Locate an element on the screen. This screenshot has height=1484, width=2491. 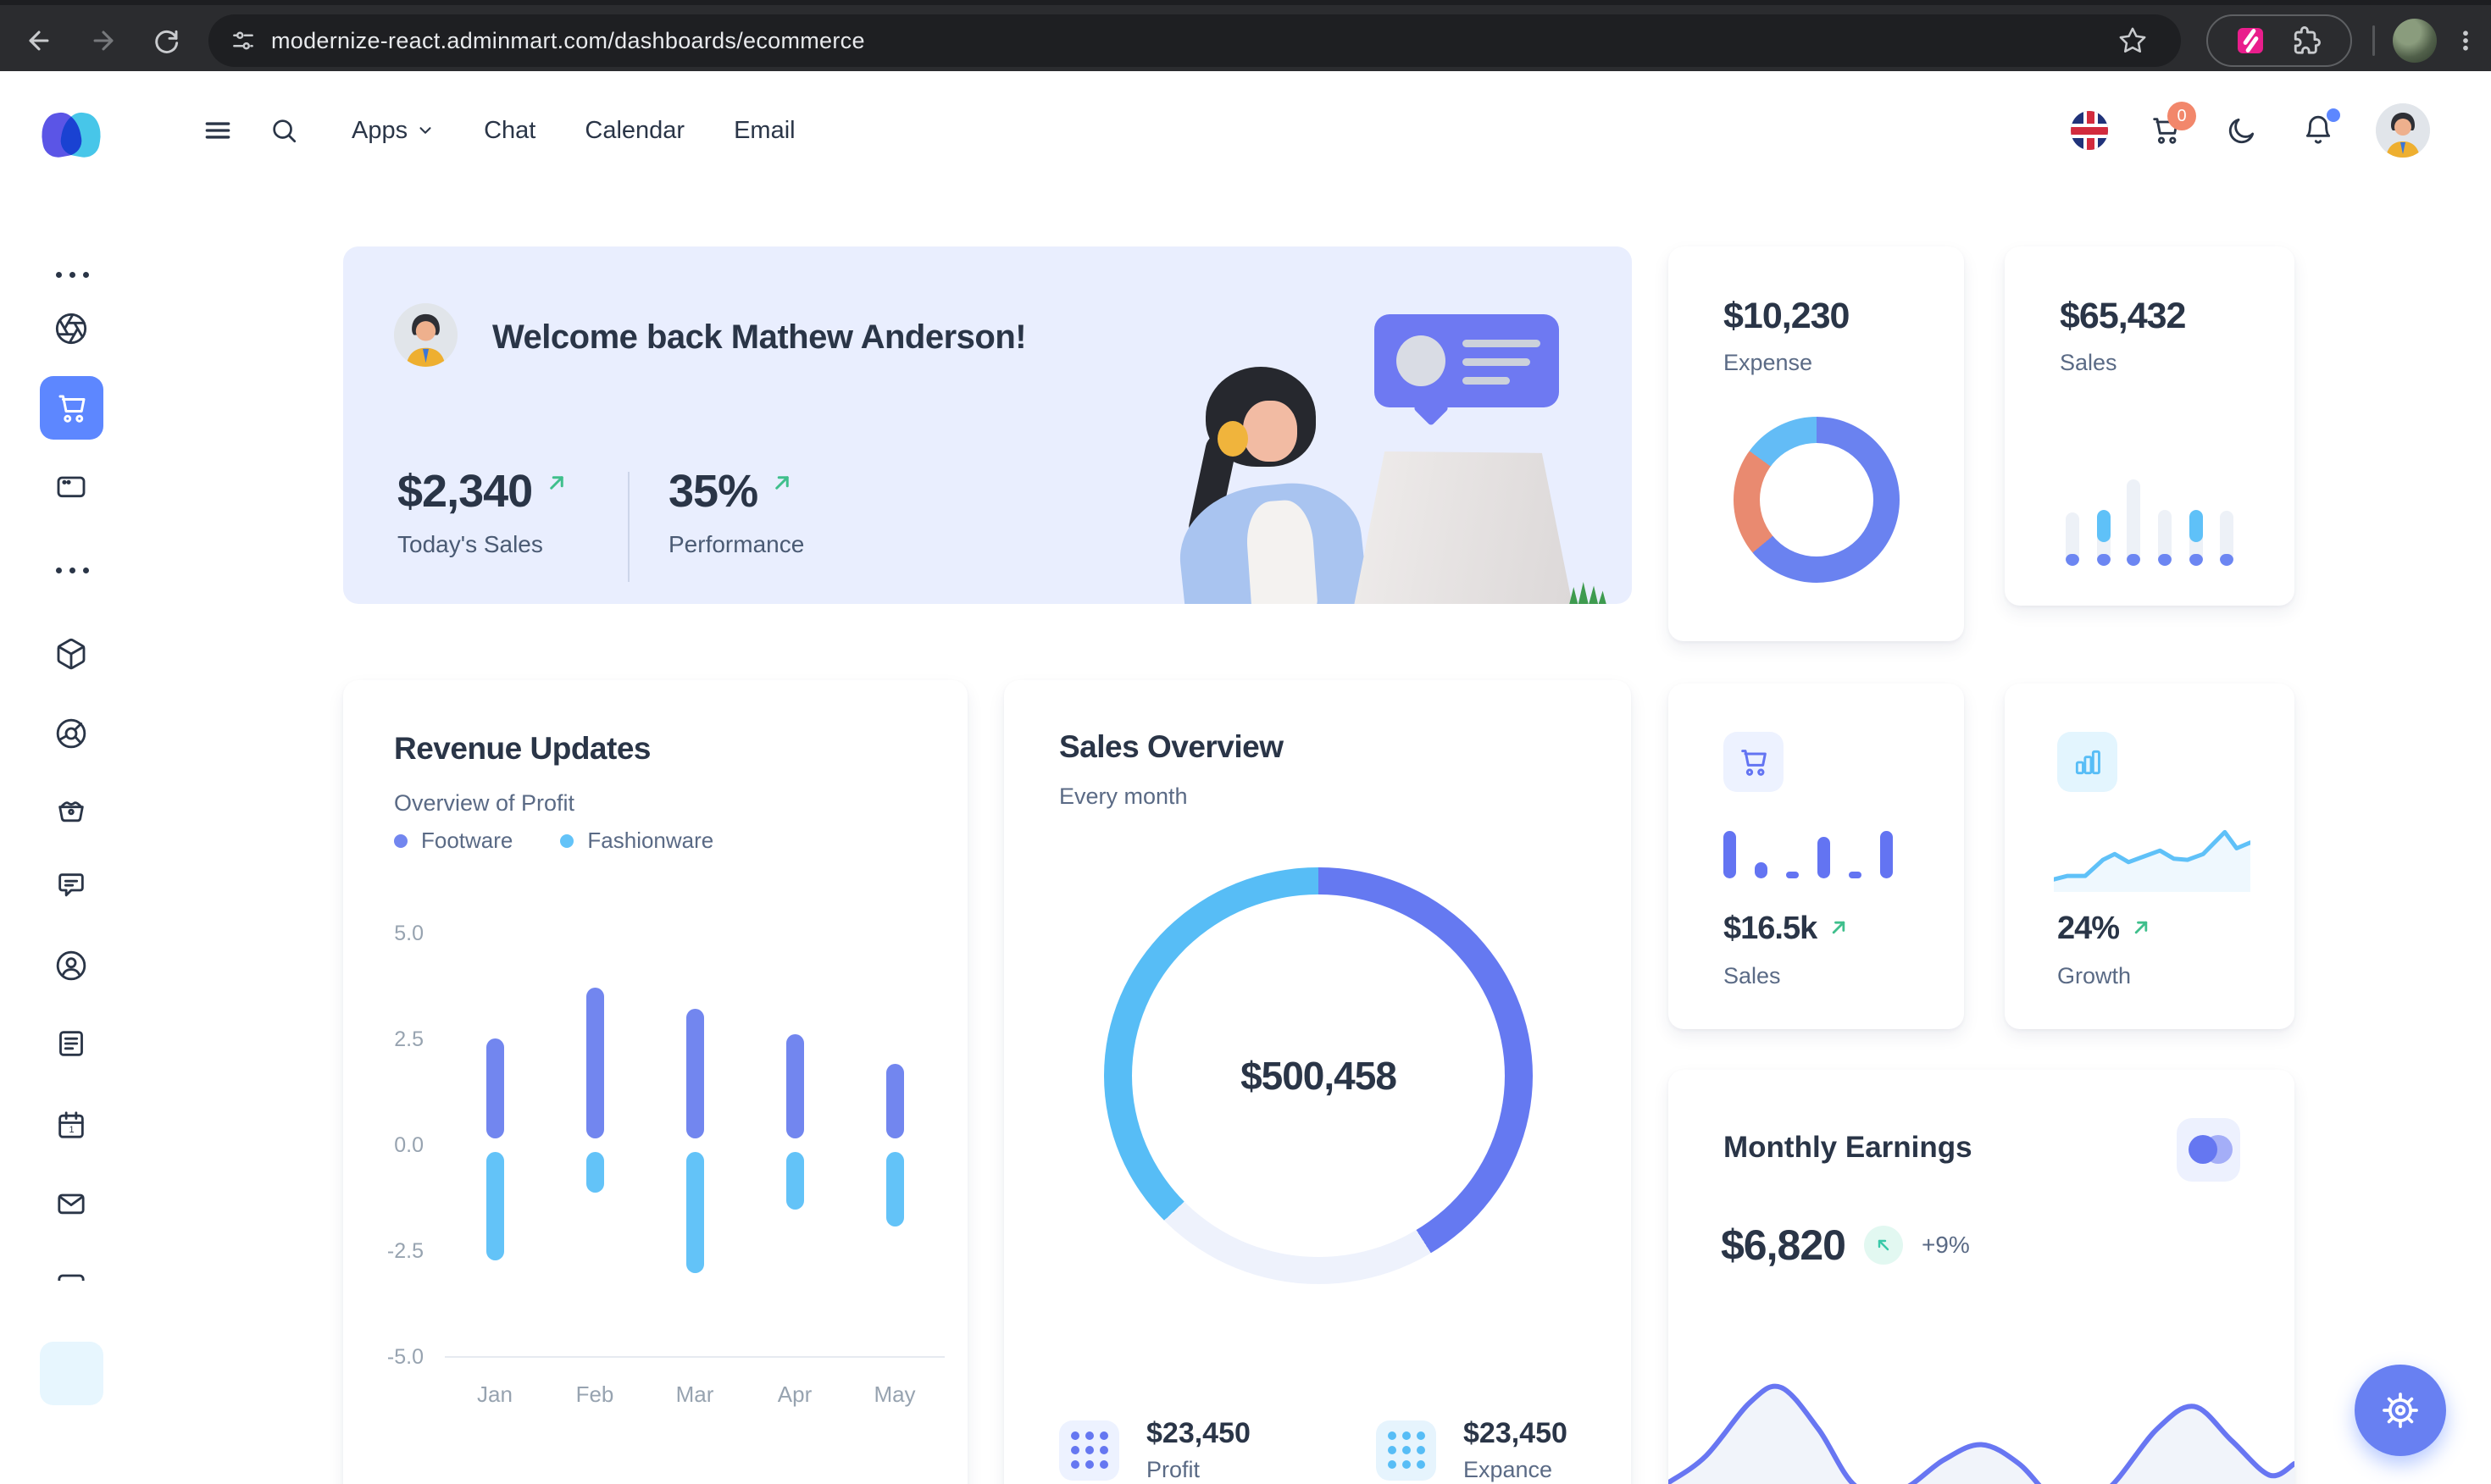
forward-arrow-icon is located at coordinates (103, 40).